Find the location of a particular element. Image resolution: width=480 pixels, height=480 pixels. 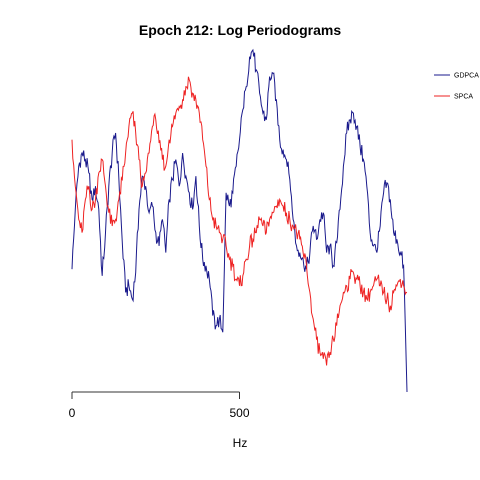

x-tick-label: 500 is located at coordinates (239, 413).